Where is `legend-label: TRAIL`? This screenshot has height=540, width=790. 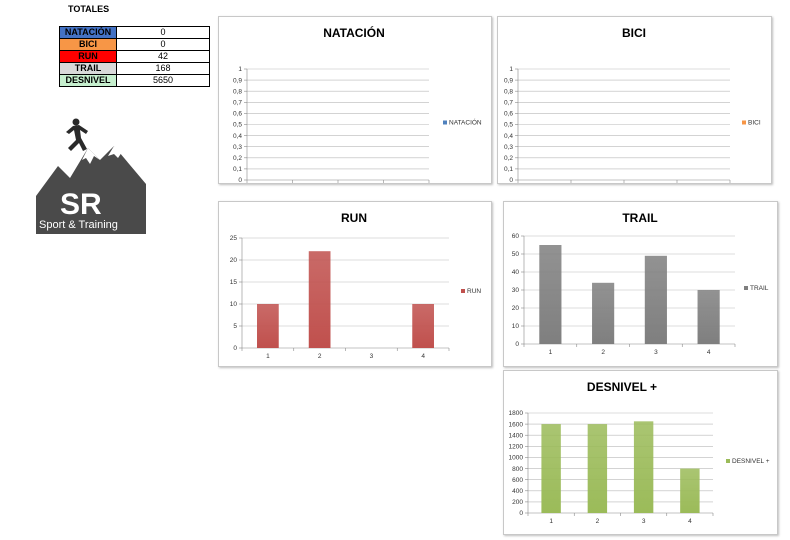
legend-label: TRAIL is located at coordinates (759, 288).